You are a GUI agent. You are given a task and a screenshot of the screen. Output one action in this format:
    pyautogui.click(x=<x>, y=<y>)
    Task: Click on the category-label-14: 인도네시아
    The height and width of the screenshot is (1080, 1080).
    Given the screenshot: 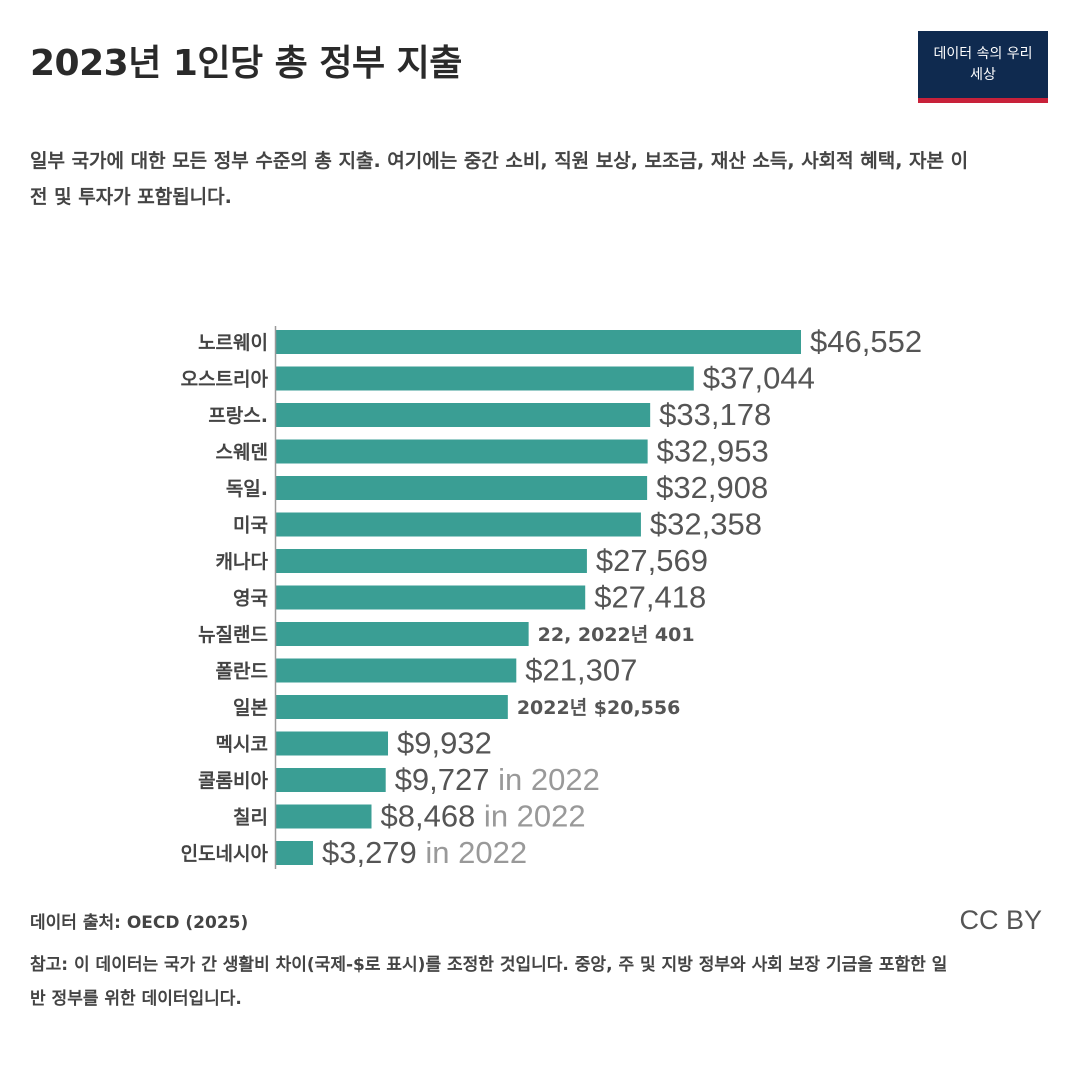 What is the action you would take?
    pyautogui.click(x=225, y=854)
    